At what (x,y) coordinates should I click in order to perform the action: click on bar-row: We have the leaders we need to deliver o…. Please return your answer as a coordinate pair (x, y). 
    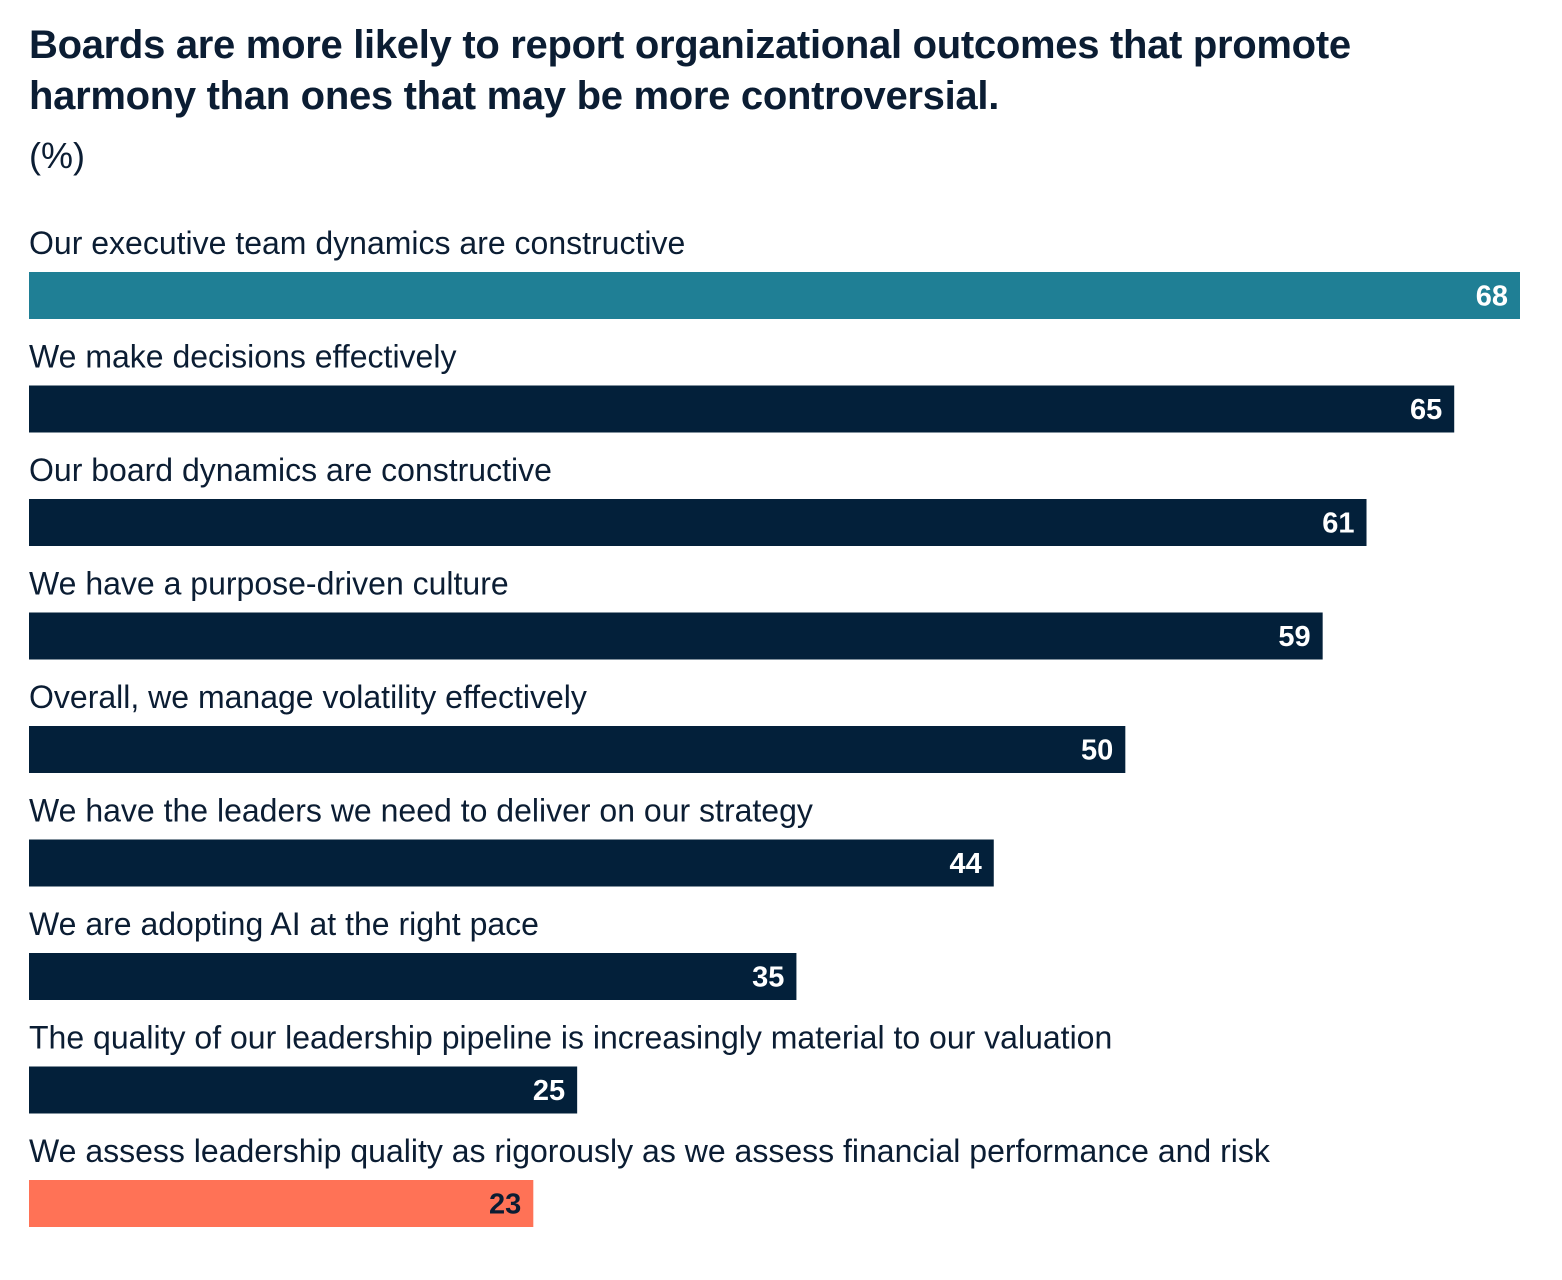
    Looking at the image, I should click on (511, 840).